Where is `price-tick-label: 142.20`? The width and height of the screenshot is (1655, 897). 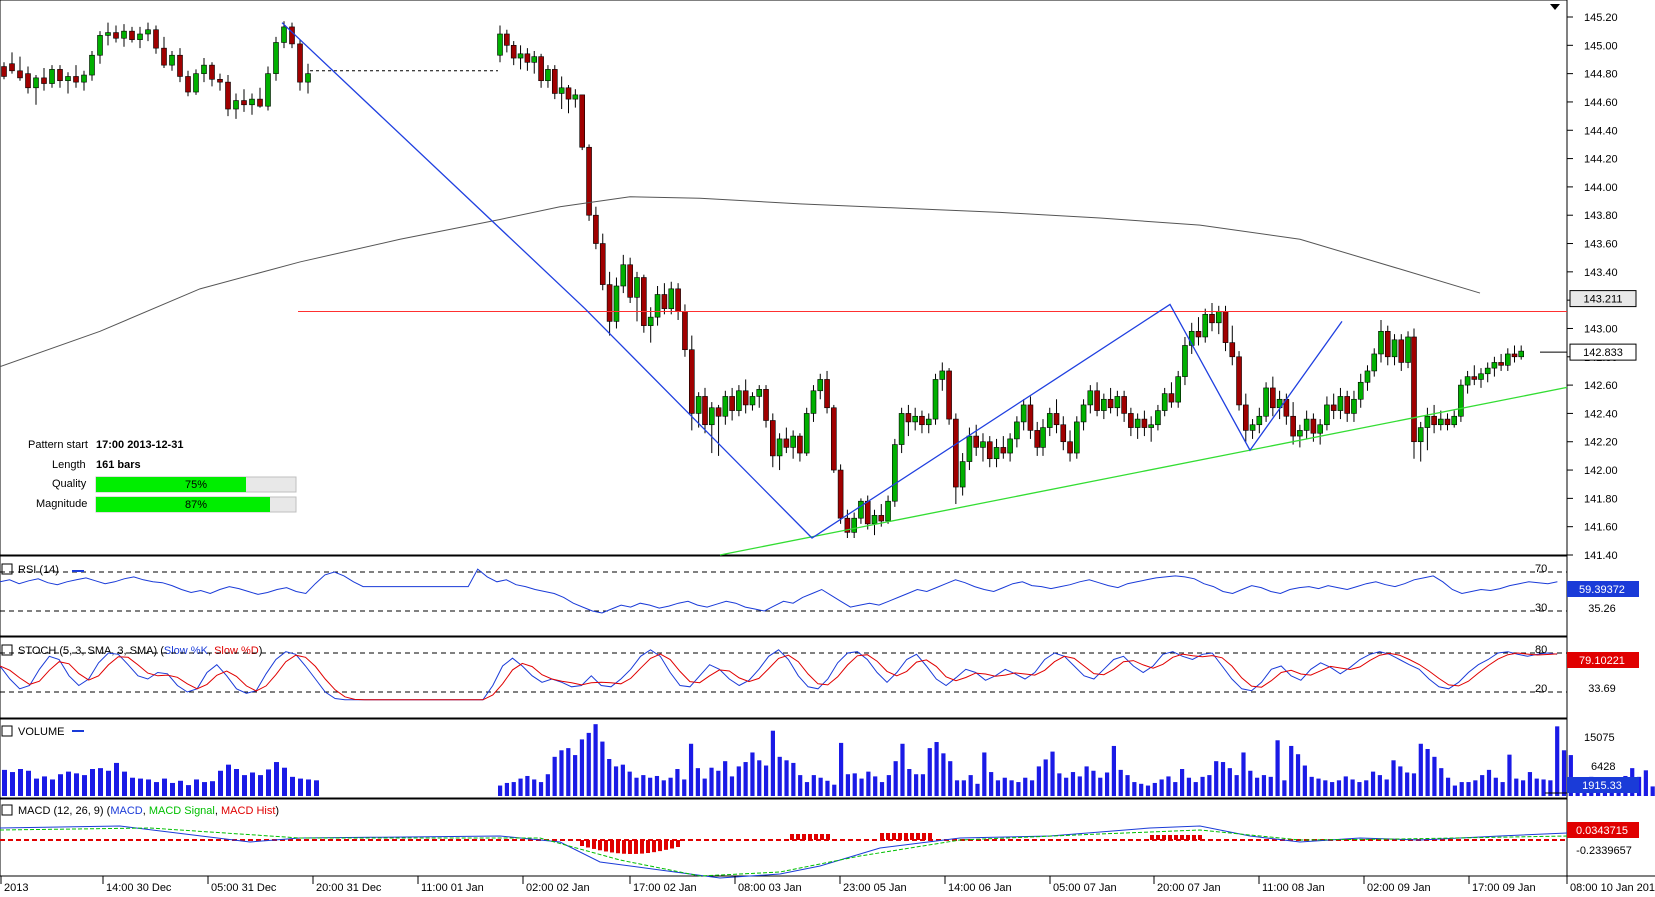 price-tick-label: 142.20 is located at coordinates (1601, 443).